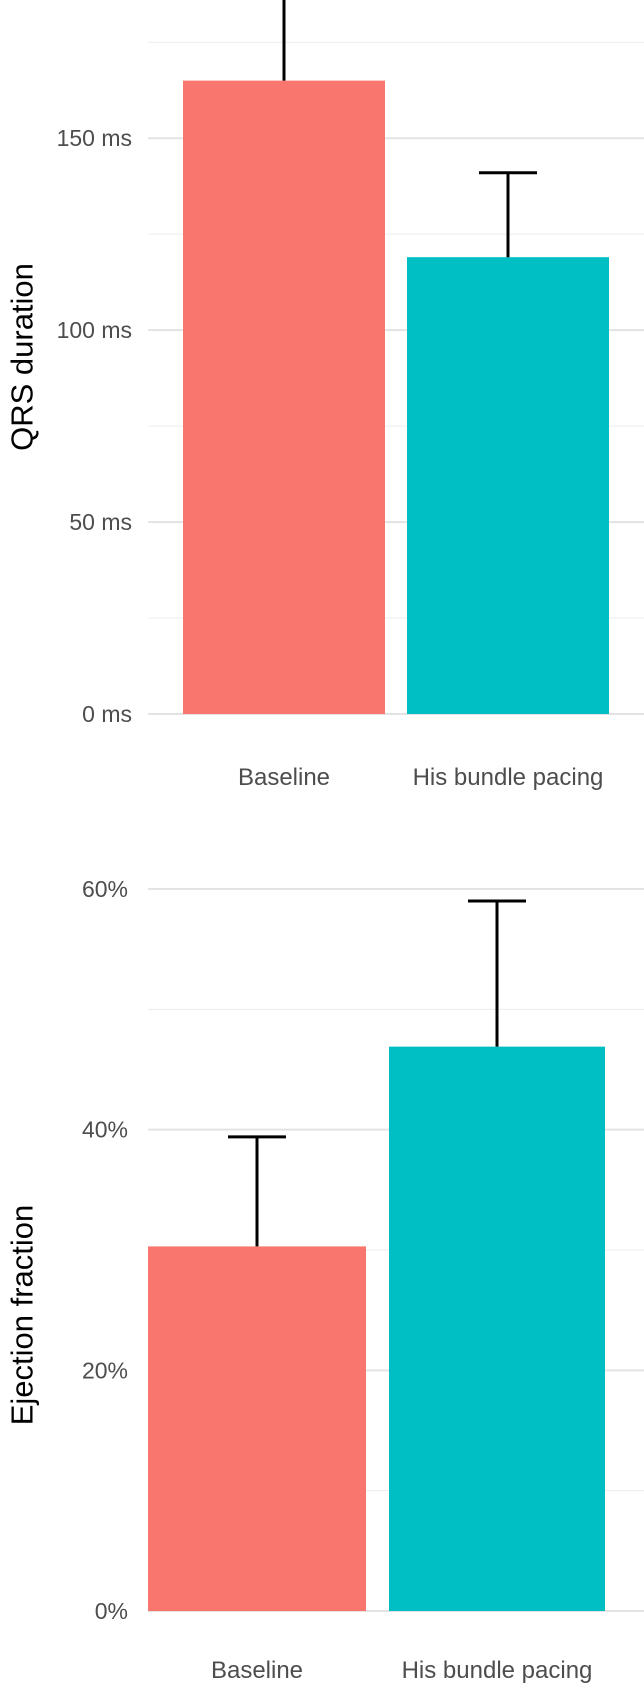  I want to click on ef-x-category-label: His bundle pacing, so click(497, 1670).